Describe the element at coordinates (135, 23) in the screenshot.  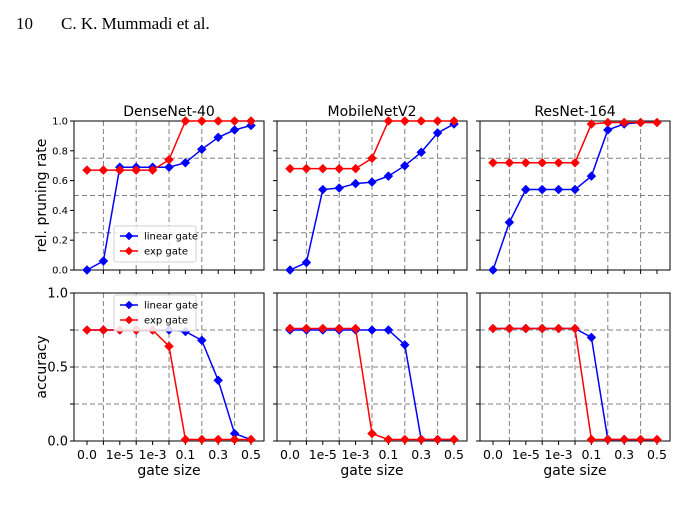
I see `running-head: C. K. Mummadi et al.` at that location.